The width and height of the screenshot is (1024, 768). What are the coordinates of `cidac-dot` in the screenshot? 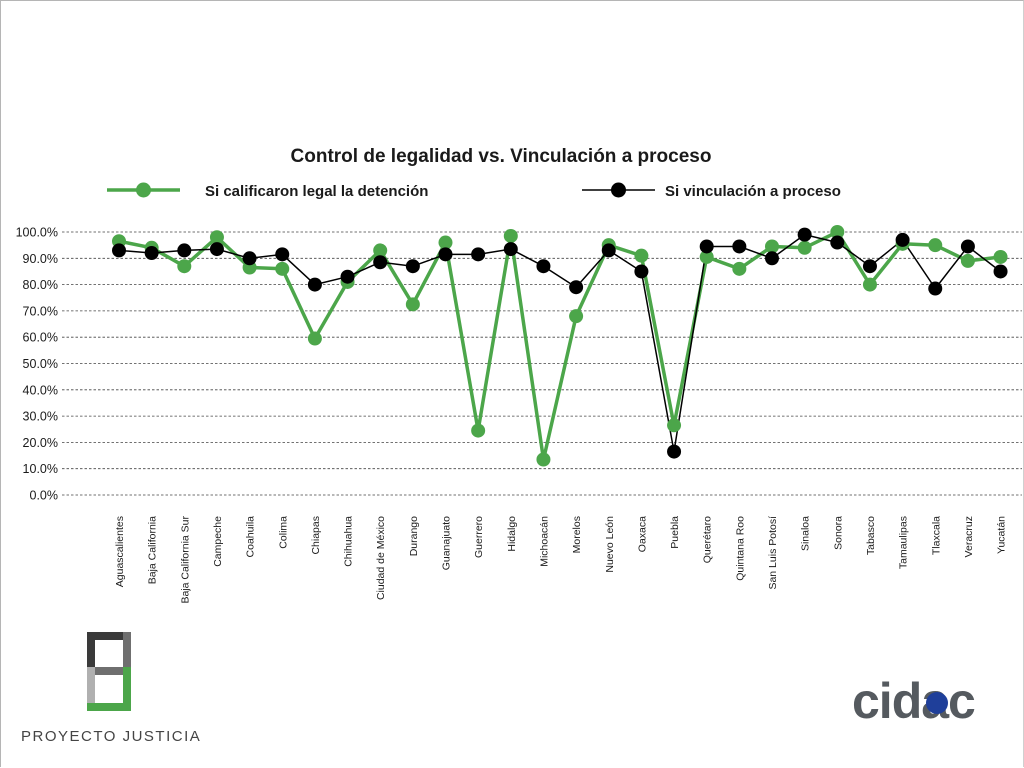 It's located at (937, 703).